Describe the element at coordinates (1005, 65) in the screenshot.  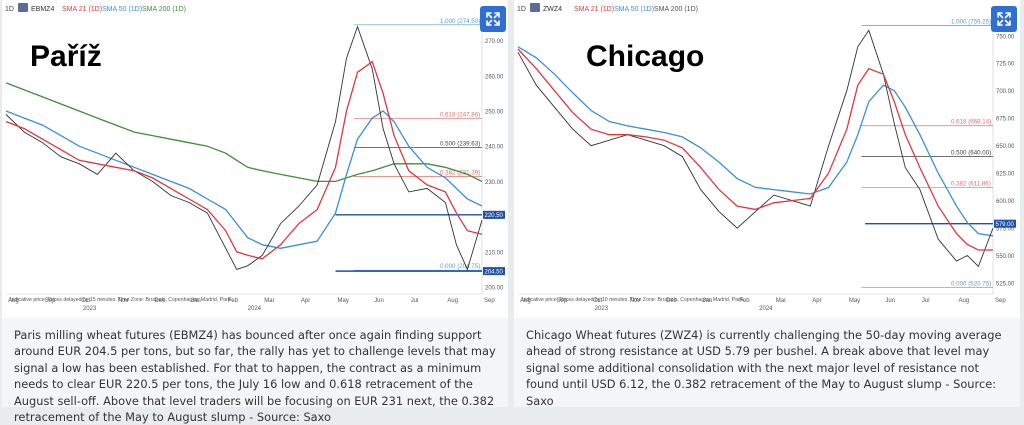
I see `y-tick-label: 725.00` at that location.